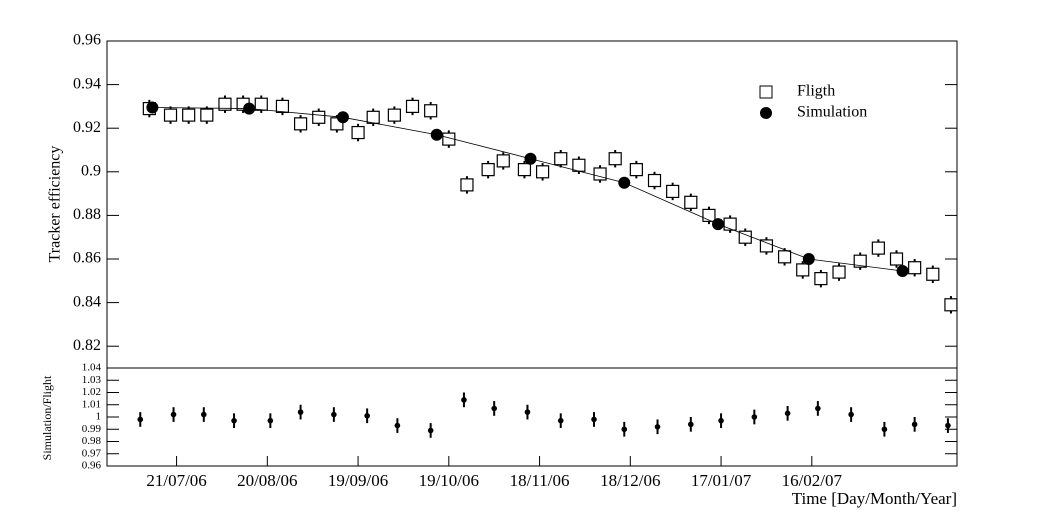  Describe the element at coordinates (92, 380) in the screenshot. I see `y-tick-label: 1.03` at that location.